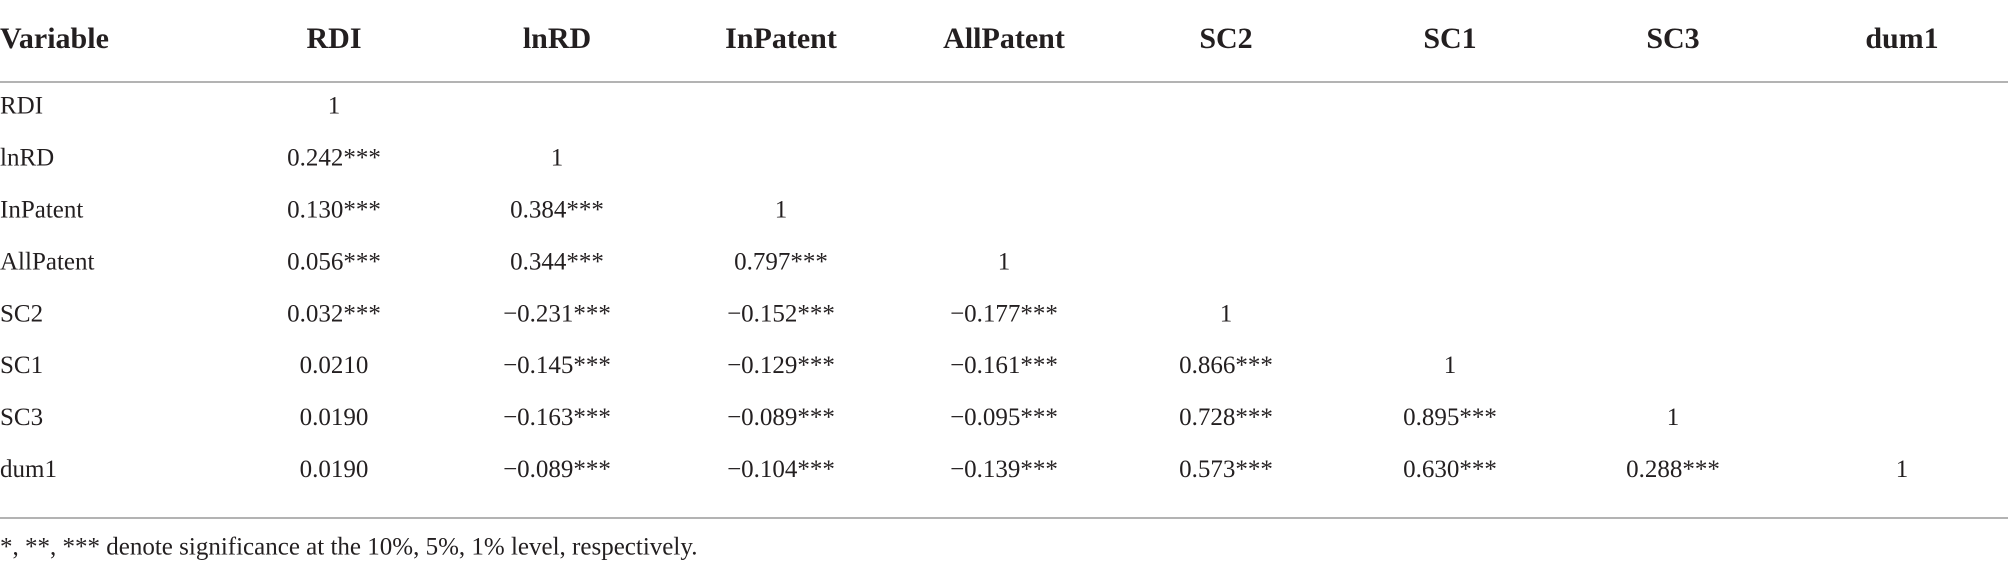 This screenshot has height=572, width=2008. What do you see at coordinates (28, 469) in the screenshot?
I see `row-label: dum1` at bounding box center [28, 469].